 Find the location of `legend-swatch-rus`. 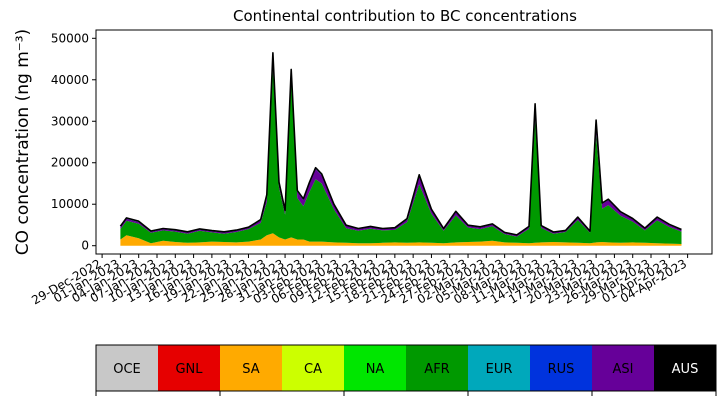

legend-swatch-rus is located at coordinates (561, 368).